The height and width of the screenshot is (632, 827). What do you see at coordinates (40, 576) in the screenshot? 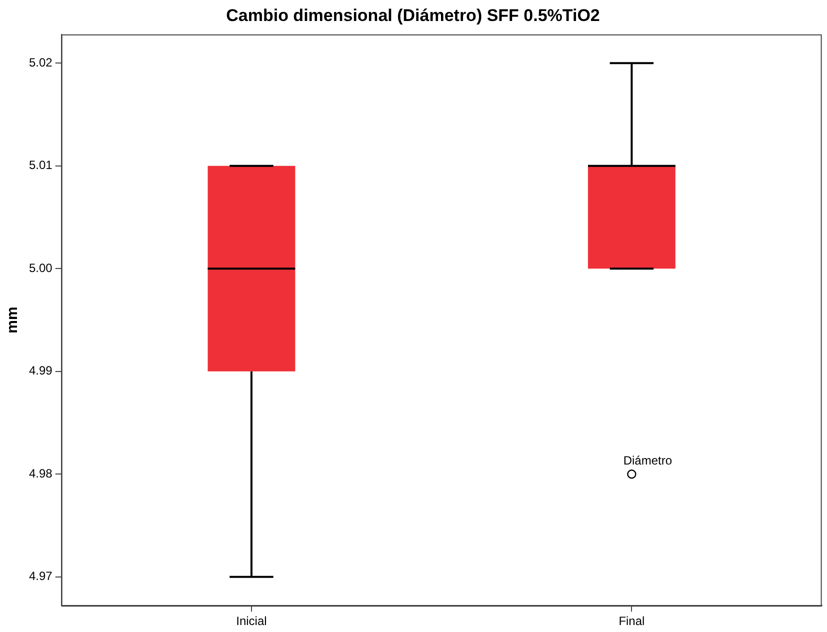
I see `y-tick-label: 4.97` at bounding box center [40, 576].